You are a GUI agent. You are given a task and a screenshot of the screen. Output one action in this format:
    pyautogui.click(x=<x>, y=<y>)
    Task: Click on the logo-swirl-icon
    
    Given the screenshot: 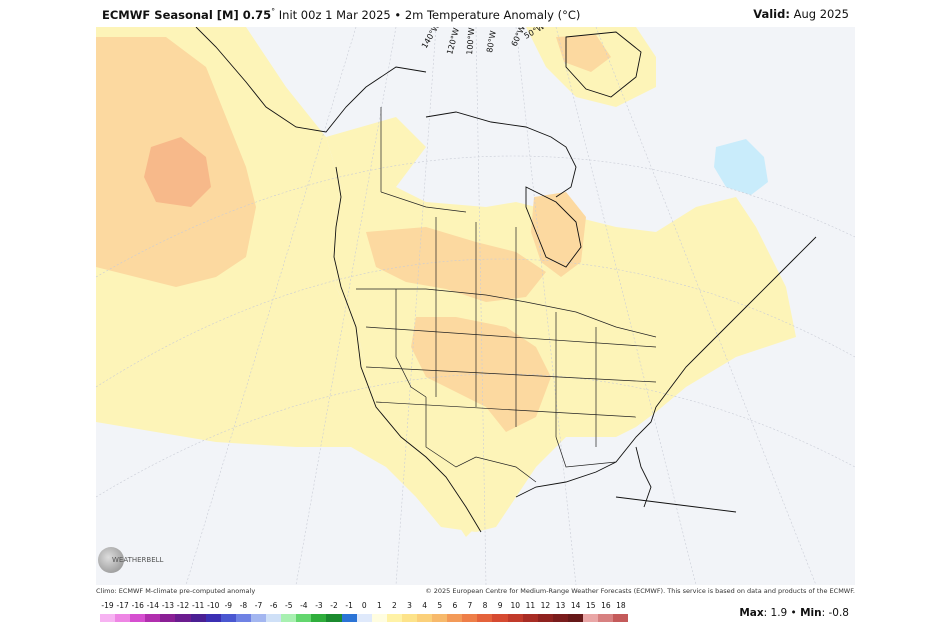 What is the action you would take?
    pyautogui.click(x=111, y=560)
    